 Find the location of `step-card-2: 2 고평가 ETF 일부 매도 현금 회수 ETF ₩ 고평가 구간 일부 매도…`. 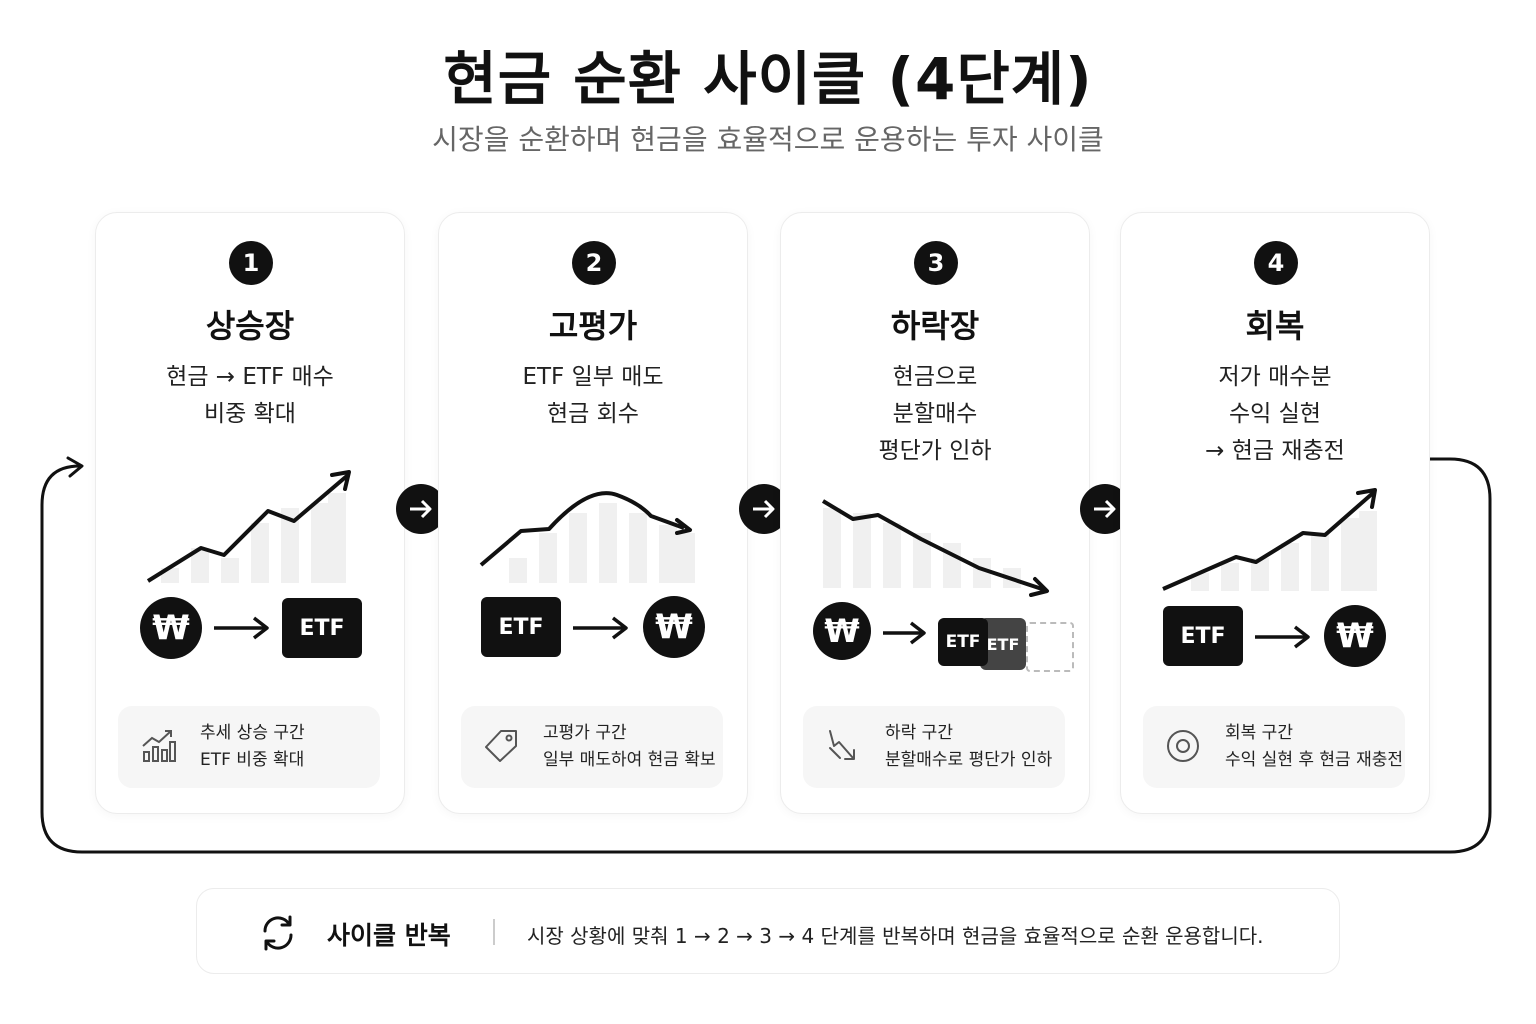

step-card-2: 2 고평가 ETF 일부 매도 현금 회수 ETF ₩ 고평가 구간 일부 매도… is located at coordinates (593, 513).